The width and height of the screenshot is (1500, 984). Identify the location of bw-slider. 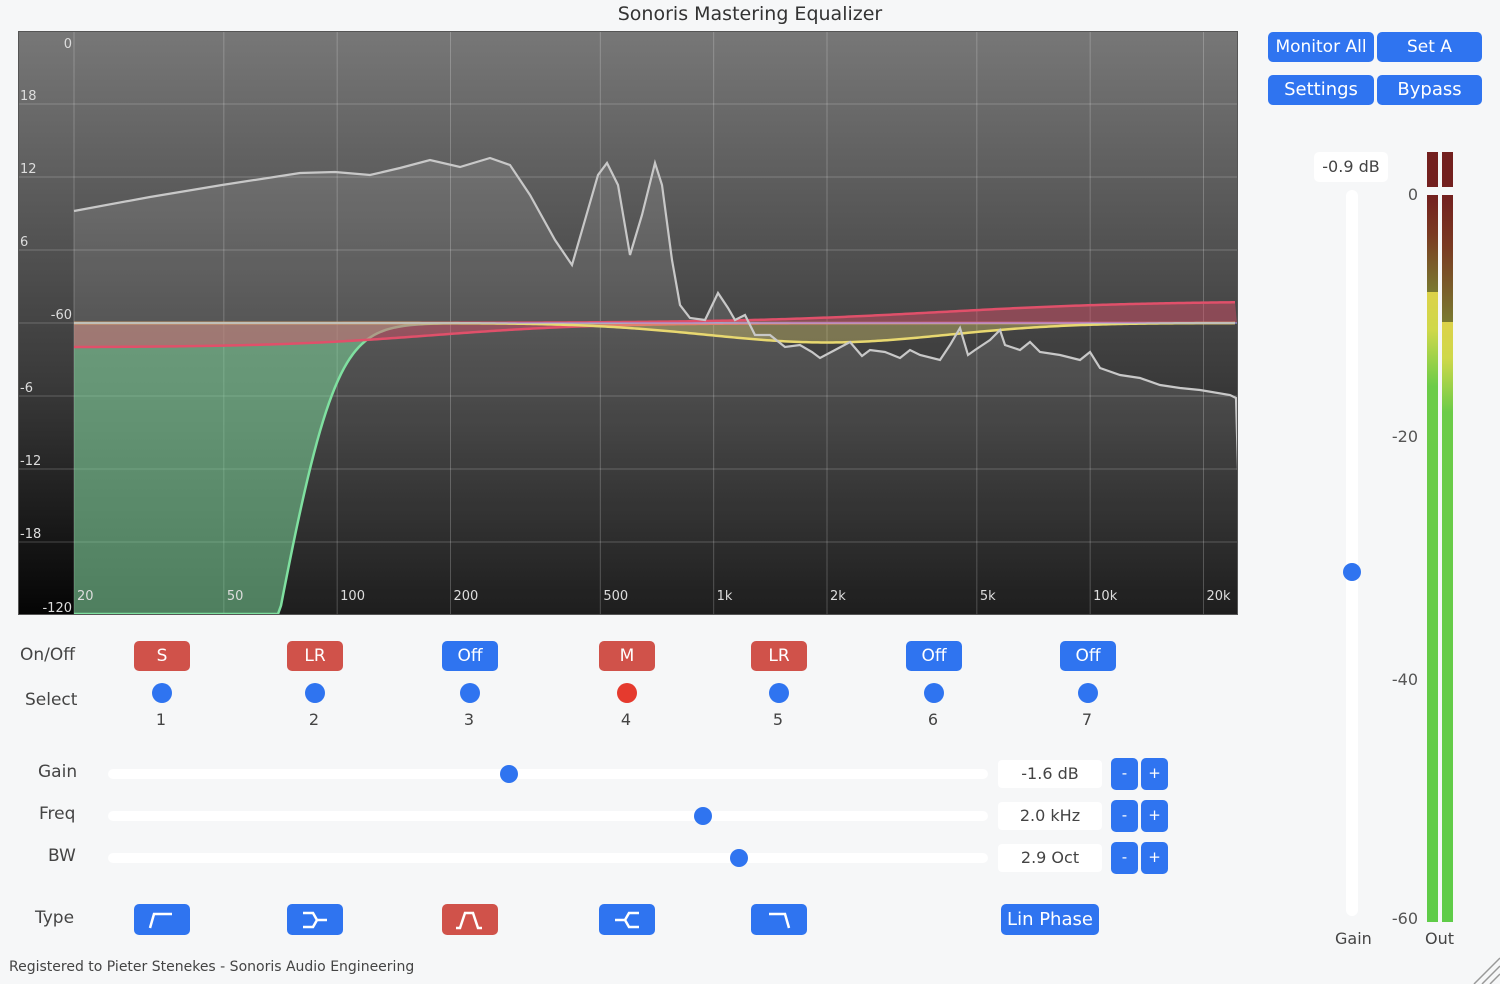
(548, 858).